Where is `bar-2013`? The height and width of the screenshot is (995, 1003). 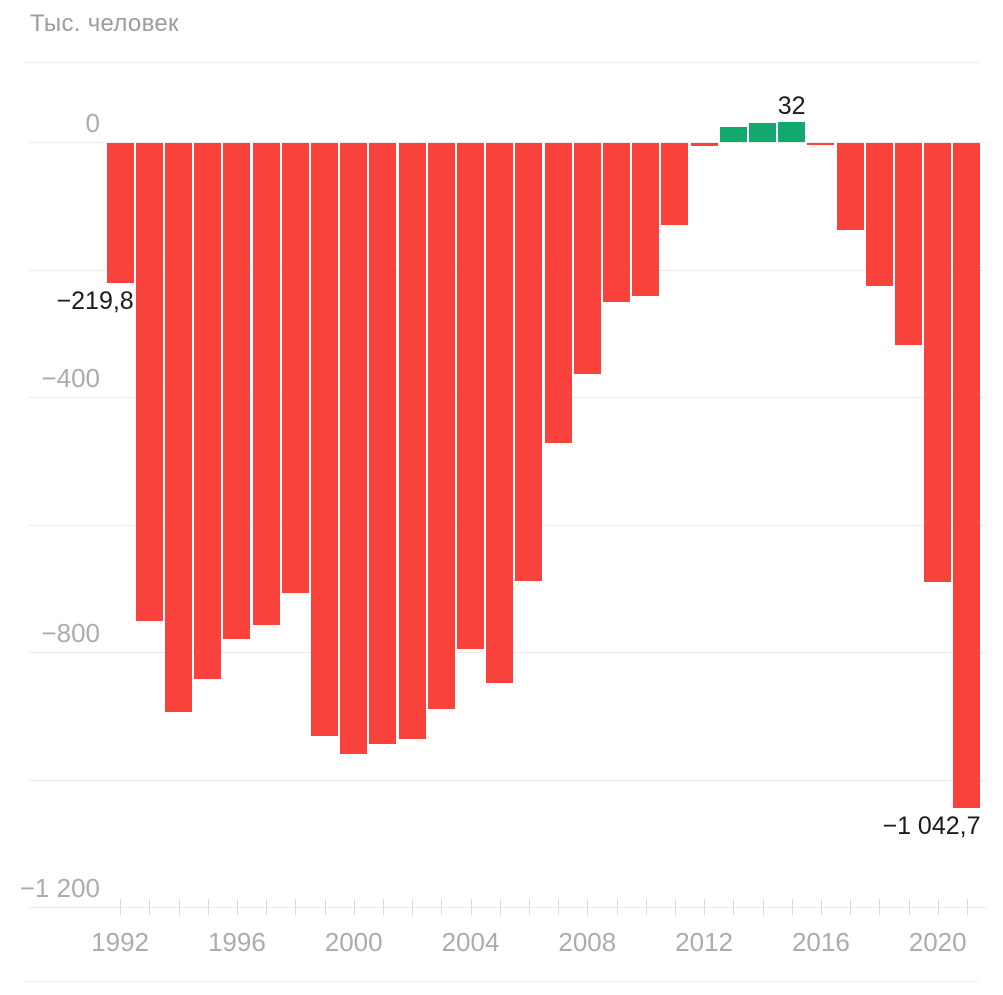
bar-2013 is located at coordinates (733, 134).